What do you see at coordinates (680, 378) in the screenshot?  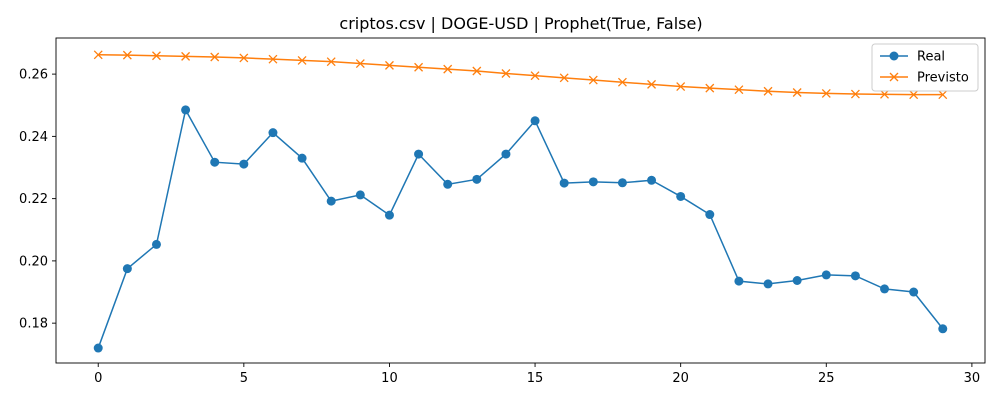 I see `x-tick-label: 20` at bounding box center [680, 378].